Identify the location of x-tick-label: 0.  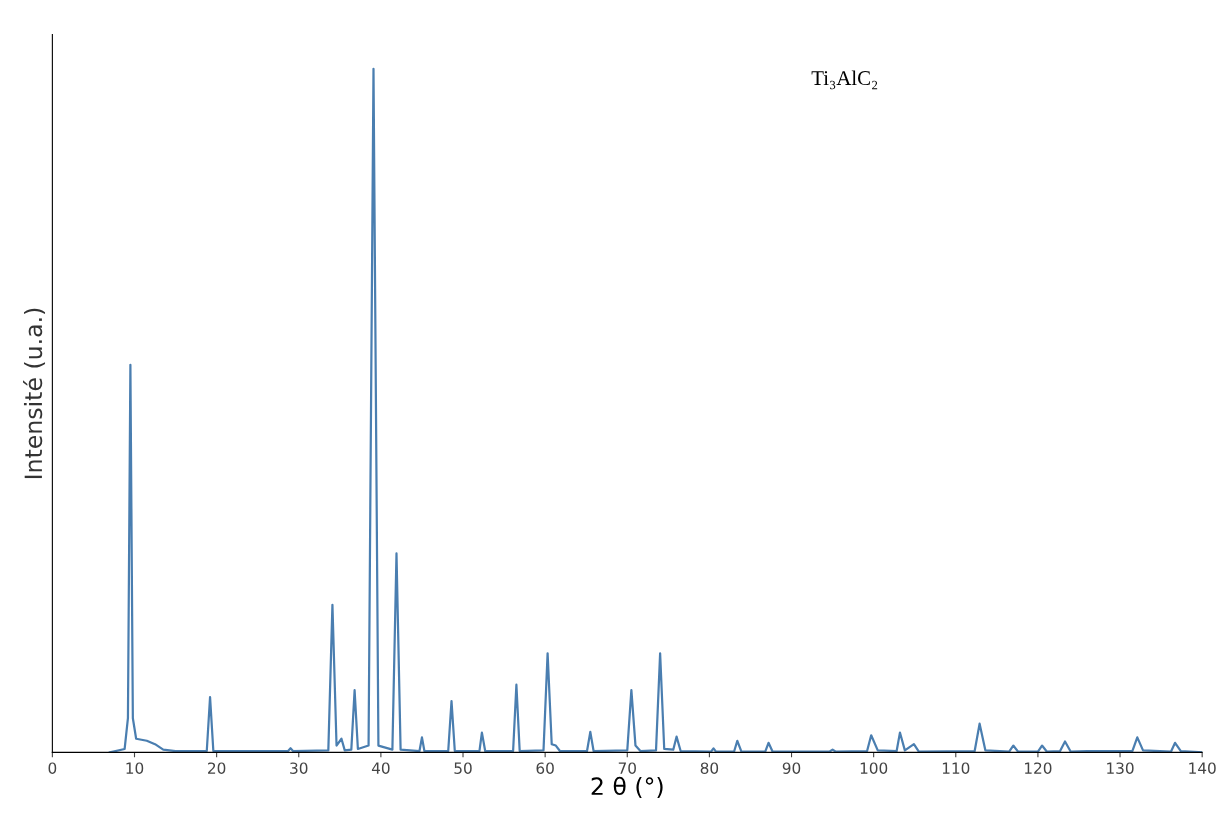
(52, 768).